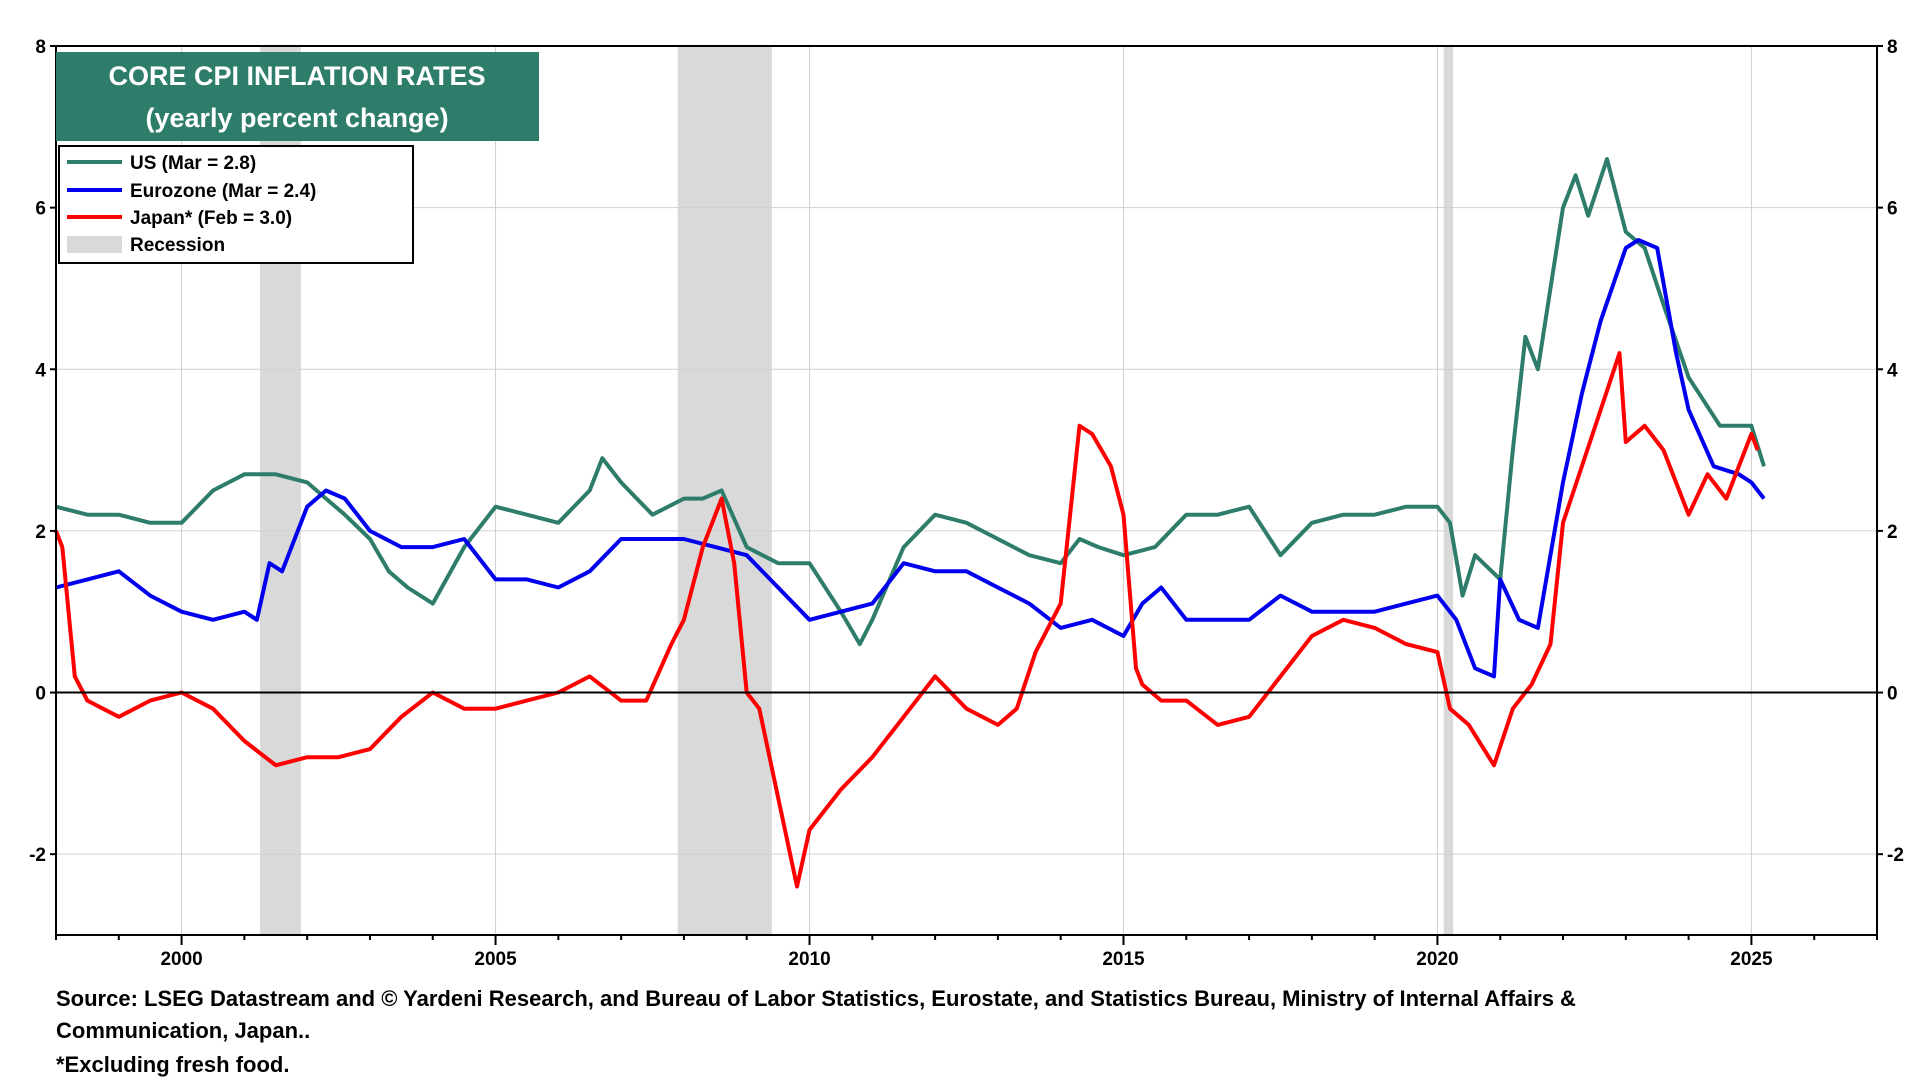 The image size is (1920, 1081). Describe the element at coordinates (40, 532) in the screenshot. I see `y-tick-label-left: 2` at that location.